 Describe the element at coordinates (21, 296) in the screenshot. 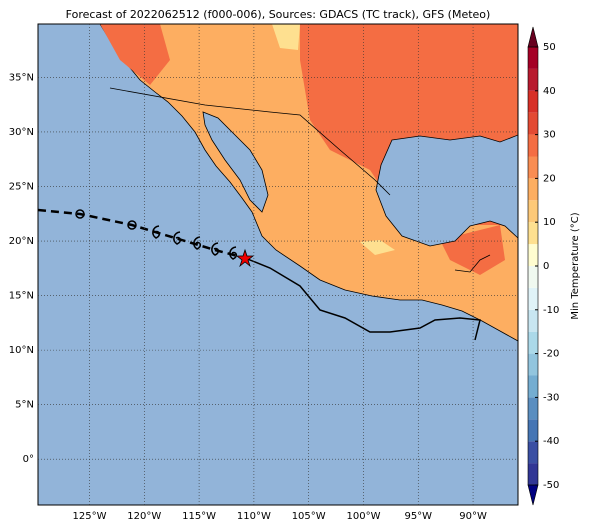

I see `lat-tick-label: 15°N` at that location.